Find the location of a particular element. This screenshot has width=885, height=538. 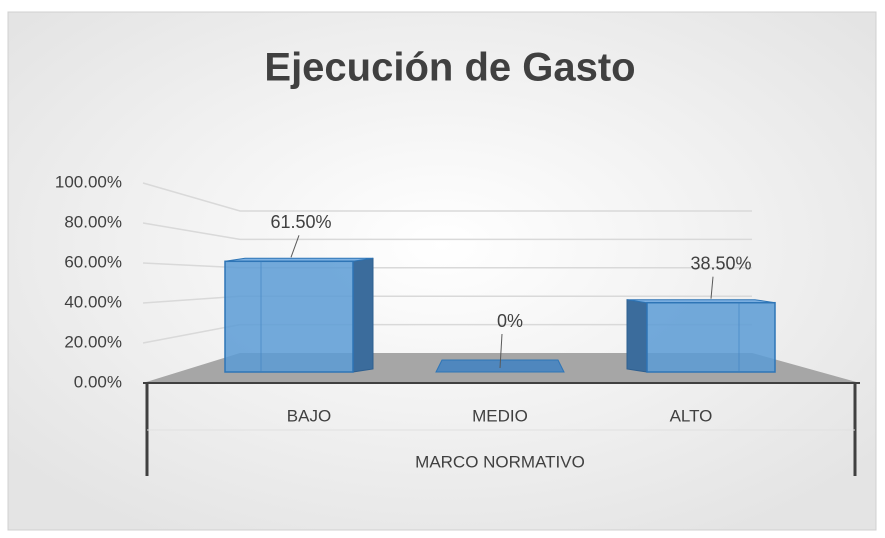

data-label: 61.50% is located at coordinates (300, 222).